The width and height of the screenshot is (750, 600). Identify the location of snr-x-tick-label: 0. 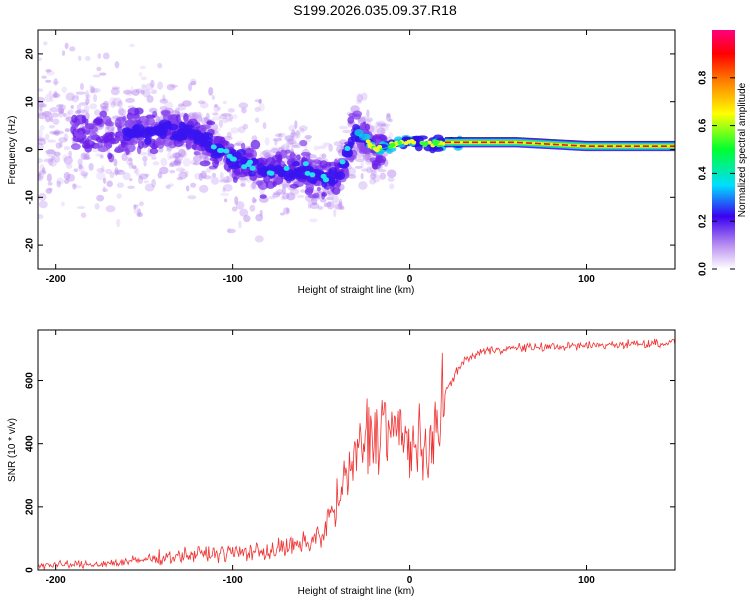
(410, 580).